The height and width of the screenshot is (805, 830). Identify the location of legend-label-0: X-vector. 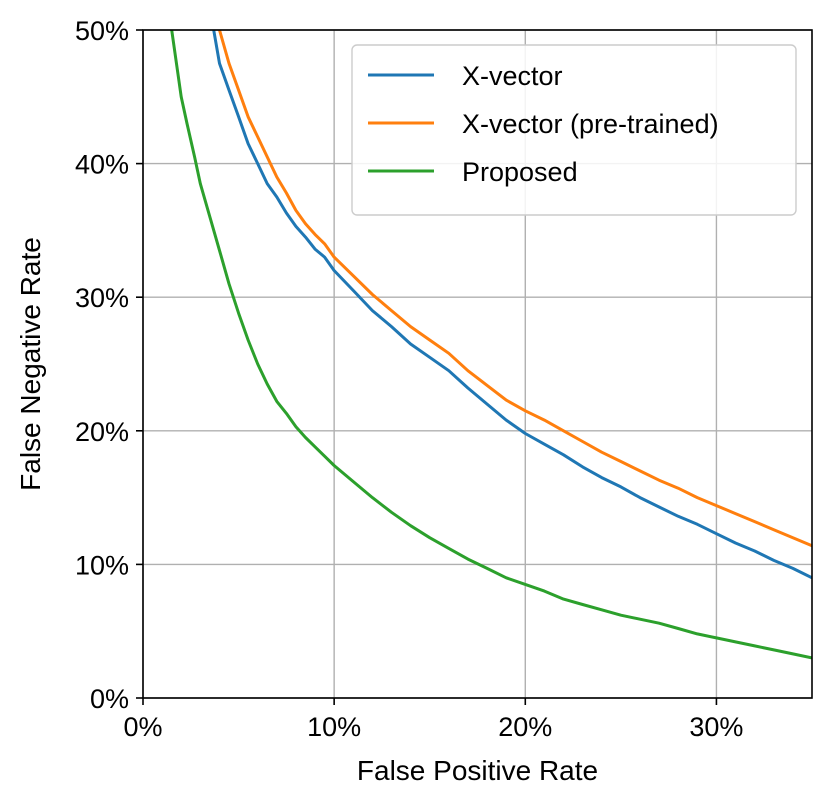
(512, 76).